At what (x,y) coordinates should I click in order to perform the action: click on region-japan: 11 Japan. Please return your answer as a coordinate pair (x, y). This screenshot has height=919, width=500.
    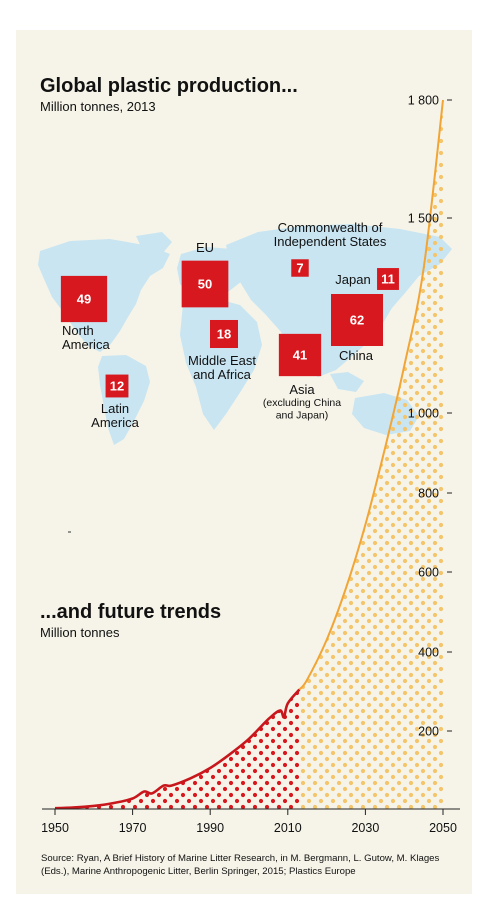
    Looking at the image, I should click on (367, 279).